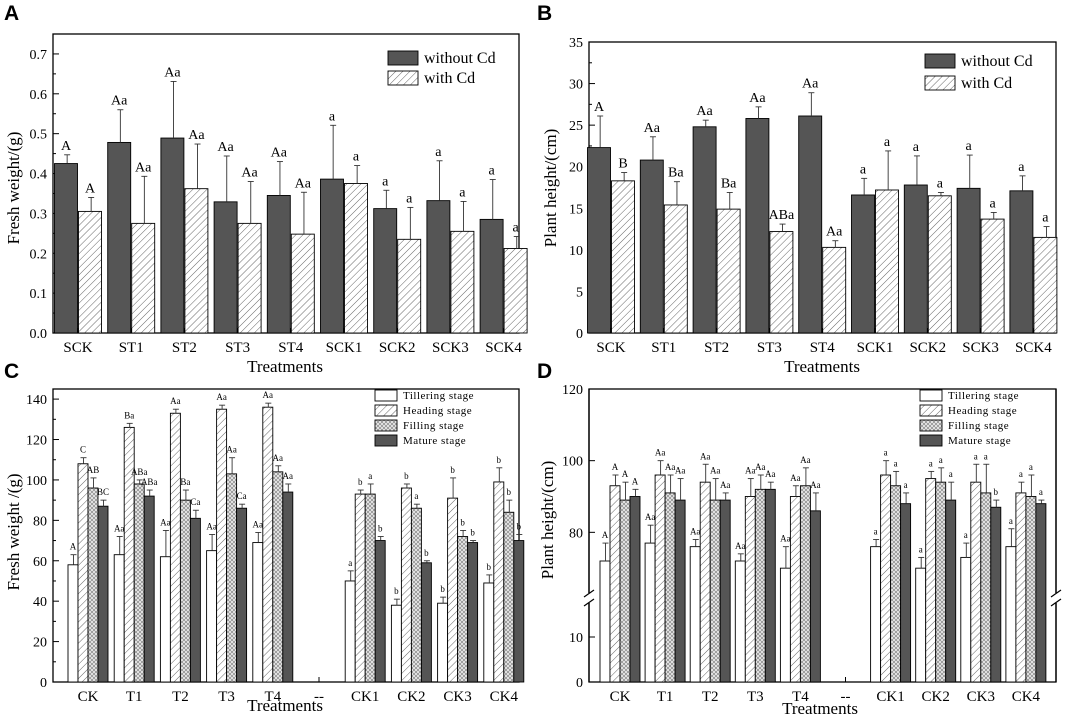 The height and width of the screenshot is (718, 1065). Describe the element at coordinates (981, 697) in the screenshot. I see `panel-d-xtick-label: CK3` at that location.